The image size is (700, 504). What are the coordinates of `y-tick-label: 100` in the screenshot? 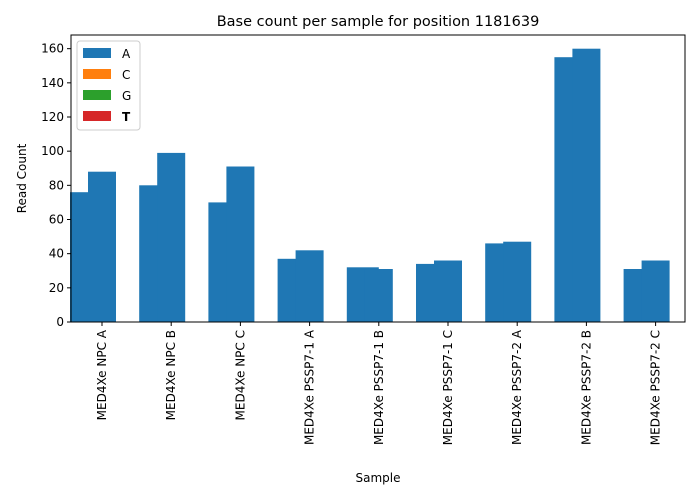 It's located at (52, 151).